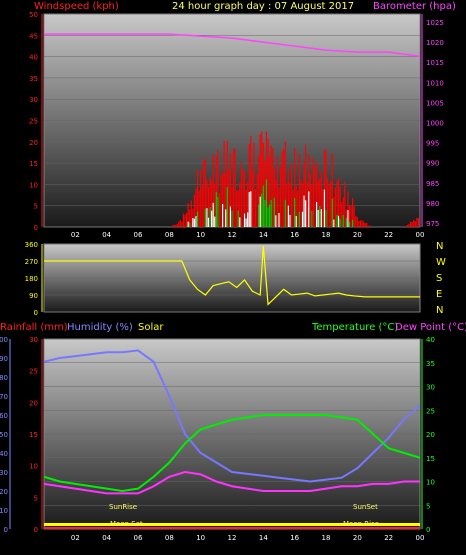  Describe the element at coordinates (439, 310) in the screenshot. I see `compass-letter: N` at that location.